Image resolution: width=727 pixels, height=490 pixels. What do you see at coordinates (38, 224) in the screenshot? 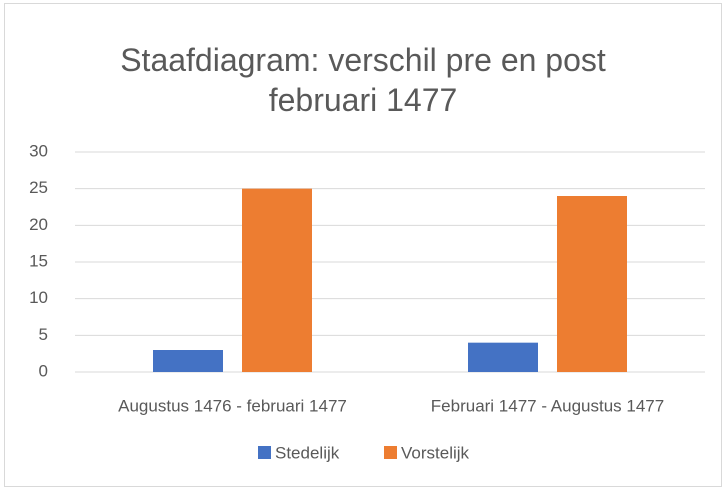
I see `y-tick-label: 20` at bounding box center [38, 224].